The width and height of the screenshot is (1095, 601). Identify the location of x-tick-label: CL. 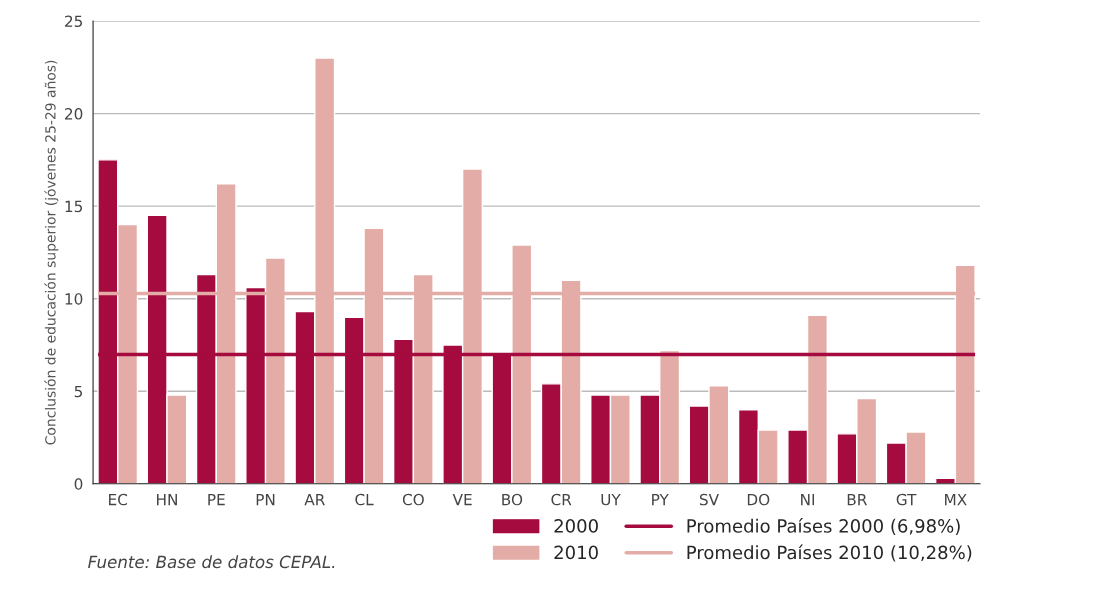
(364, 499).